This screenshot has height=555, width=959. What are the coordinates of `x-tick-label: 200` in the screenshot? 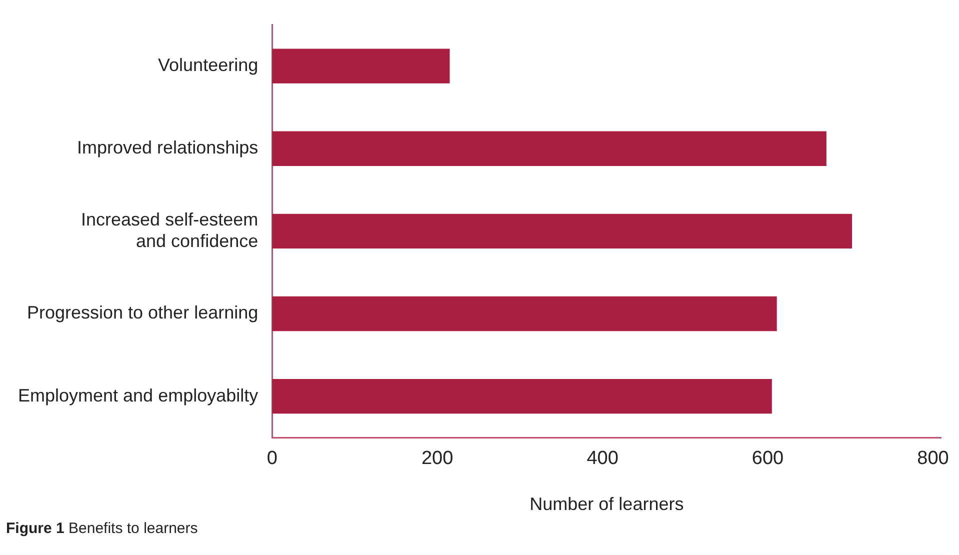 It's located at (437, 459).